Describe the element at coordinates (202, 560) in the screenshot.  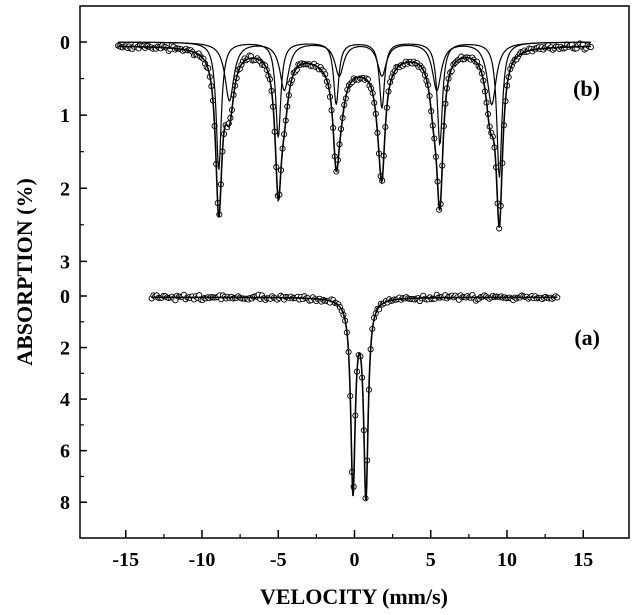
I see `x-tick-label: -10` at that location.